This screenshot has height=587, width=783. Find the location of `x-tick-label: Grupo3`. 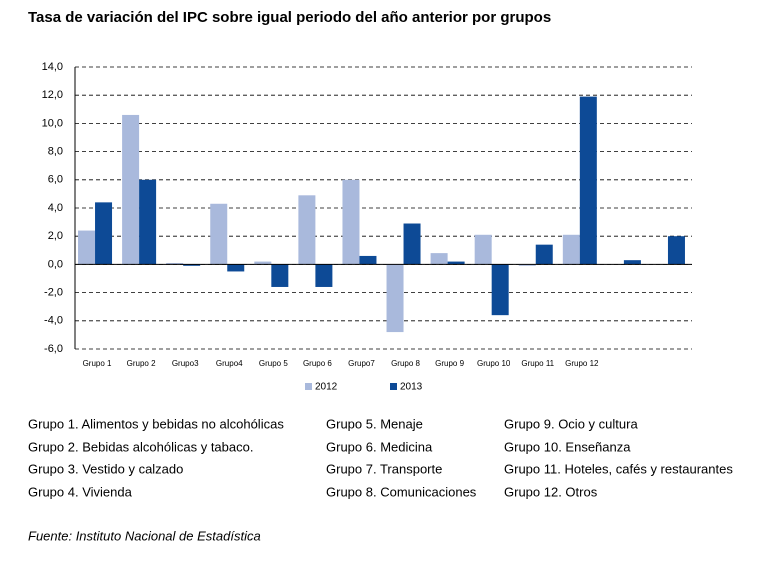

x-tick-label: Grupo3 is located at coordinates (185, 363).